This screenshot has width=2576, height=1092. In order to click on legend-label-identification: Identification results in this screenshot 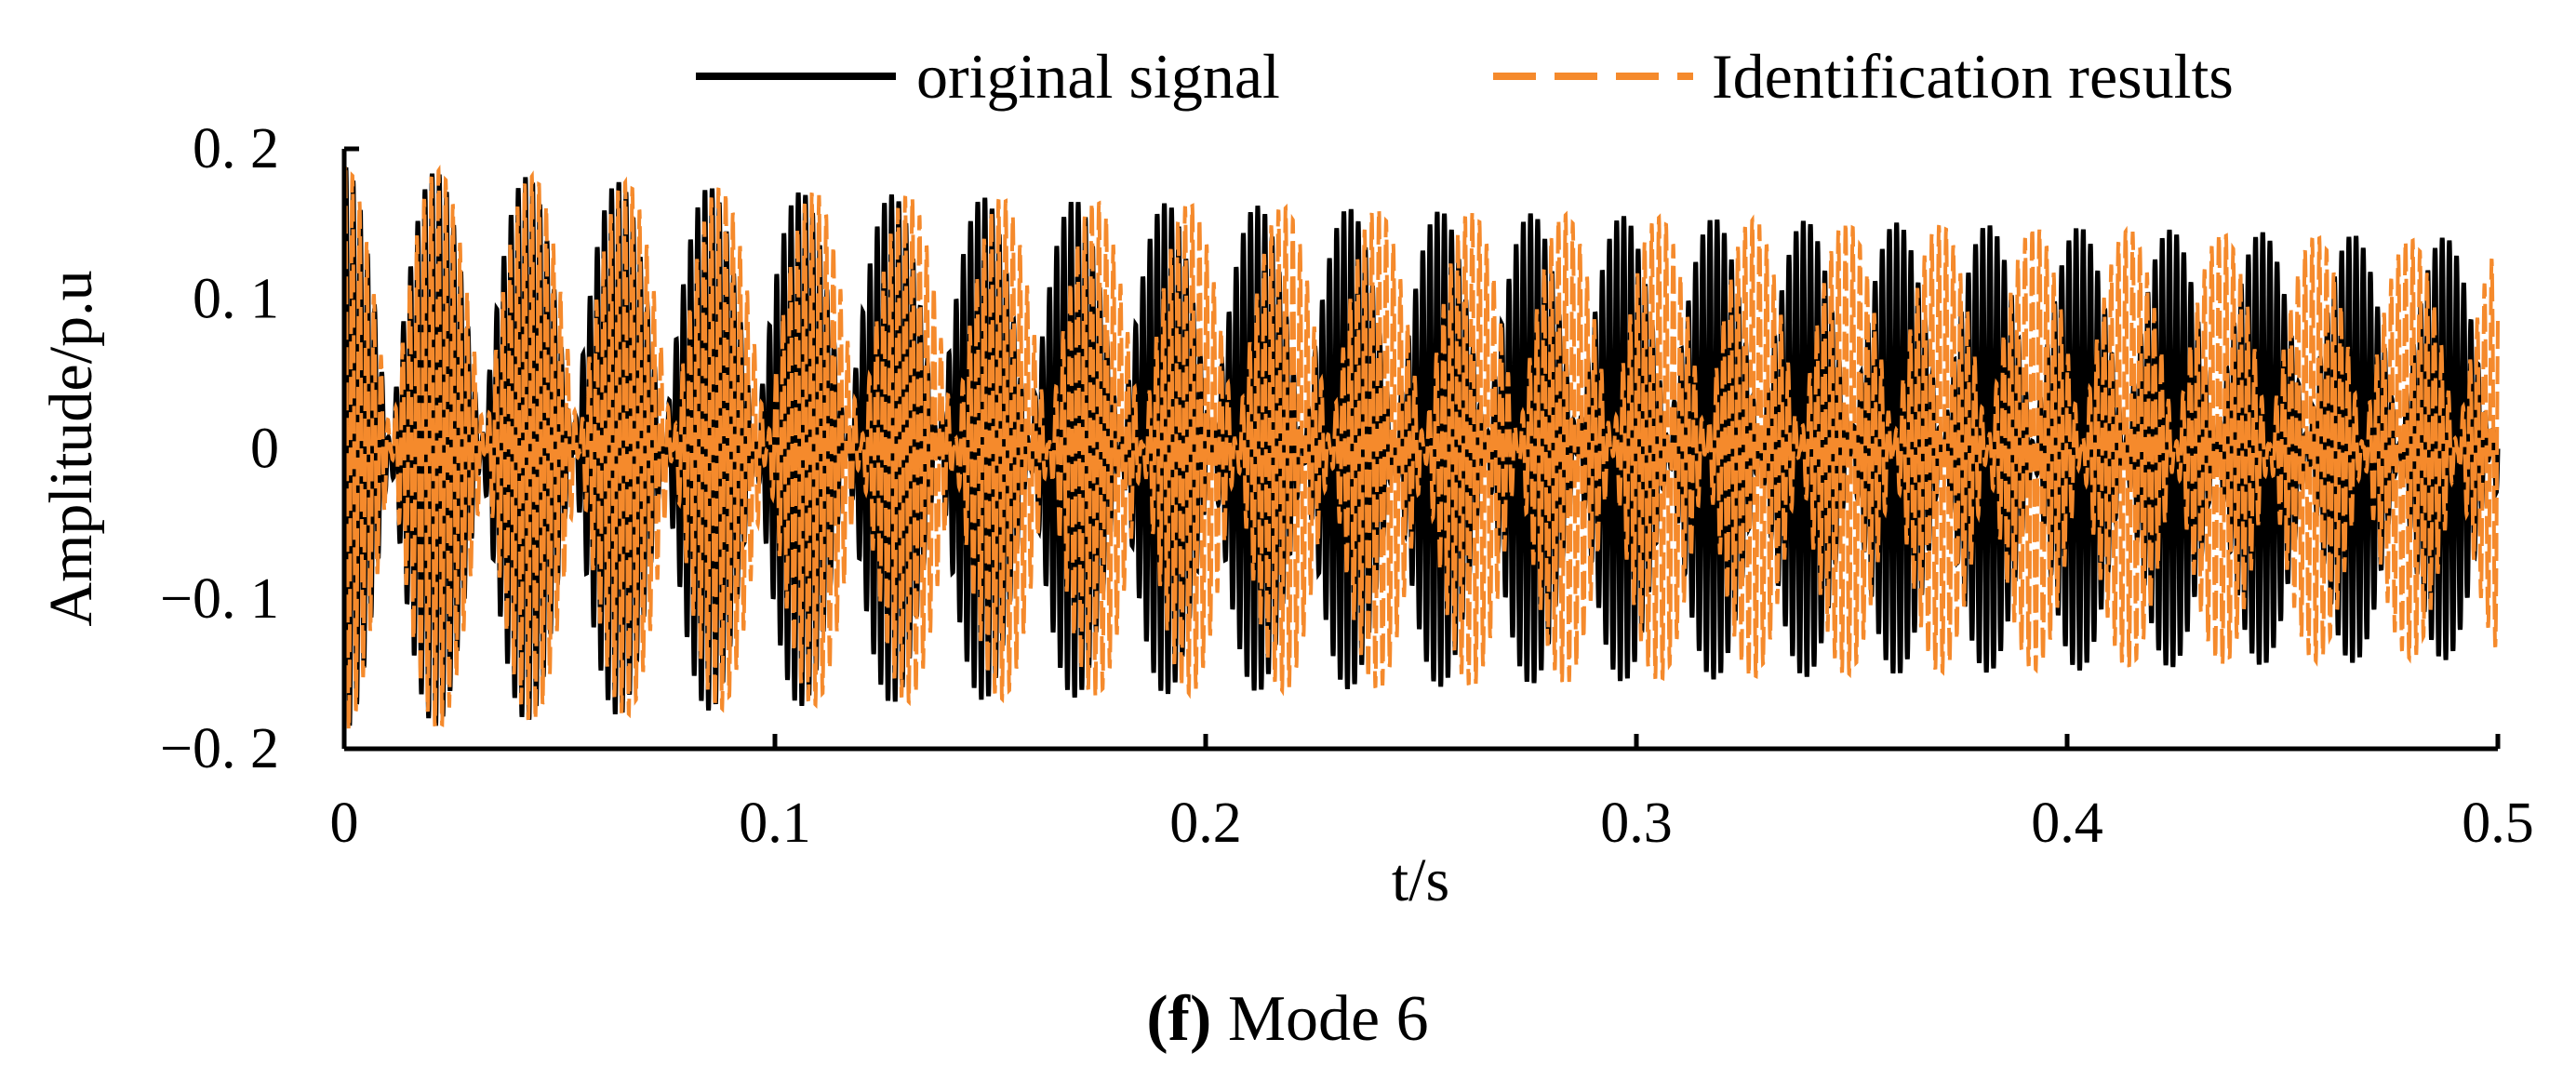, I will do `click(1973, 76)`.